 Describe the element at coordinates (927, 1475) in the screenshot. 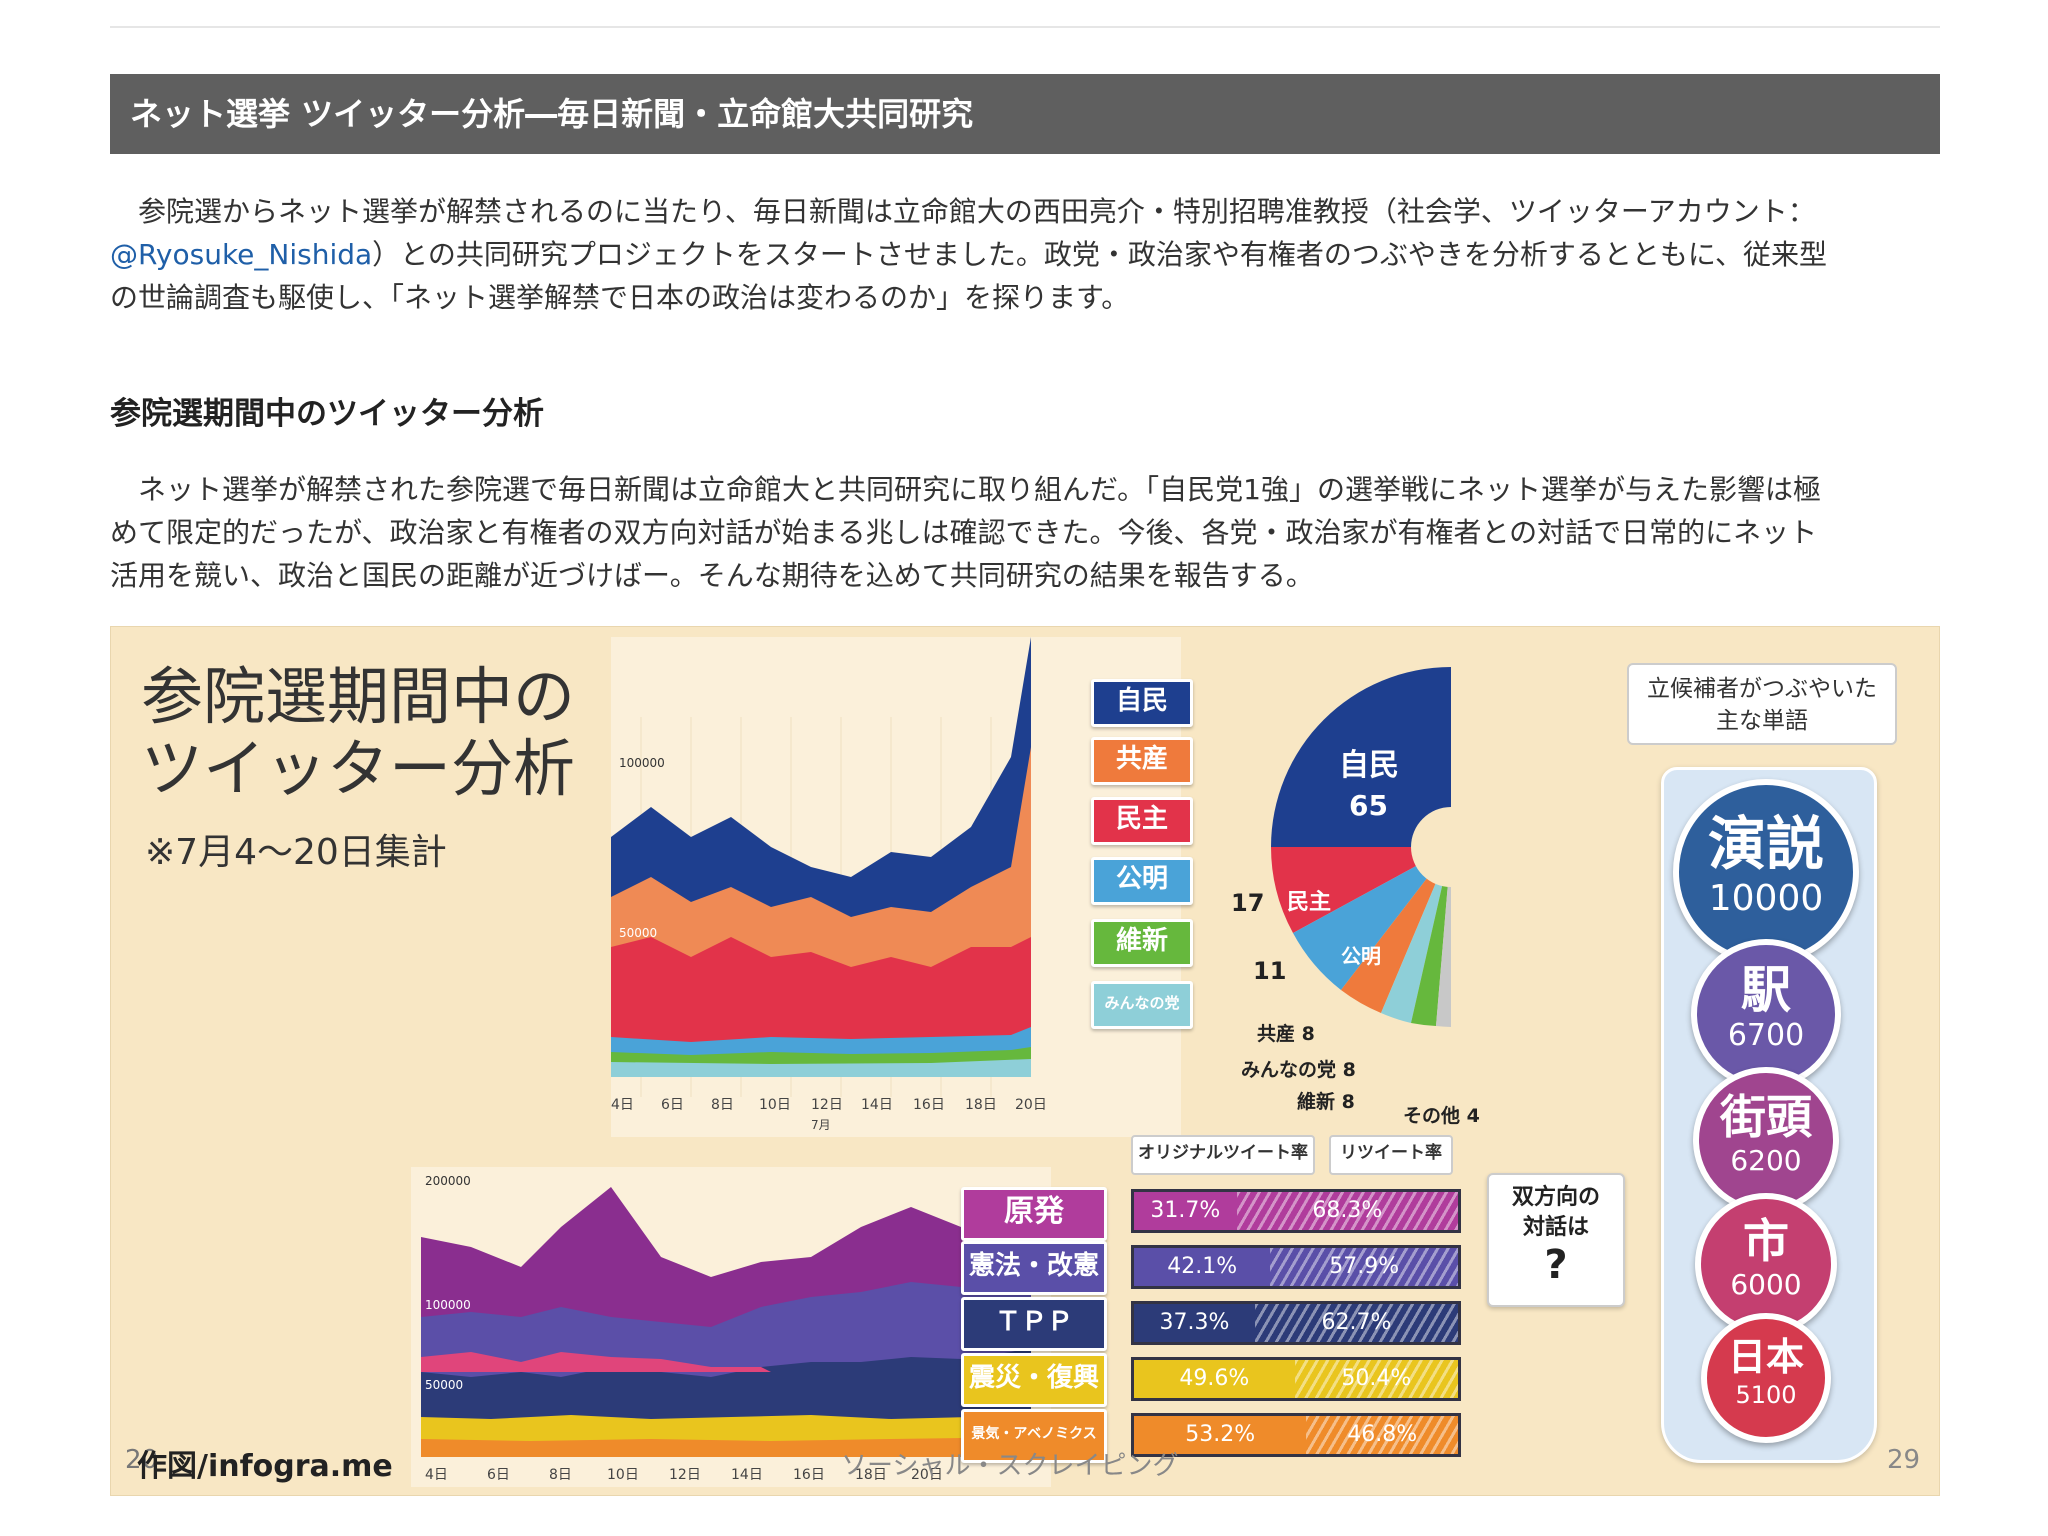

I see `bottom-xtick-20: 20日` at that location.